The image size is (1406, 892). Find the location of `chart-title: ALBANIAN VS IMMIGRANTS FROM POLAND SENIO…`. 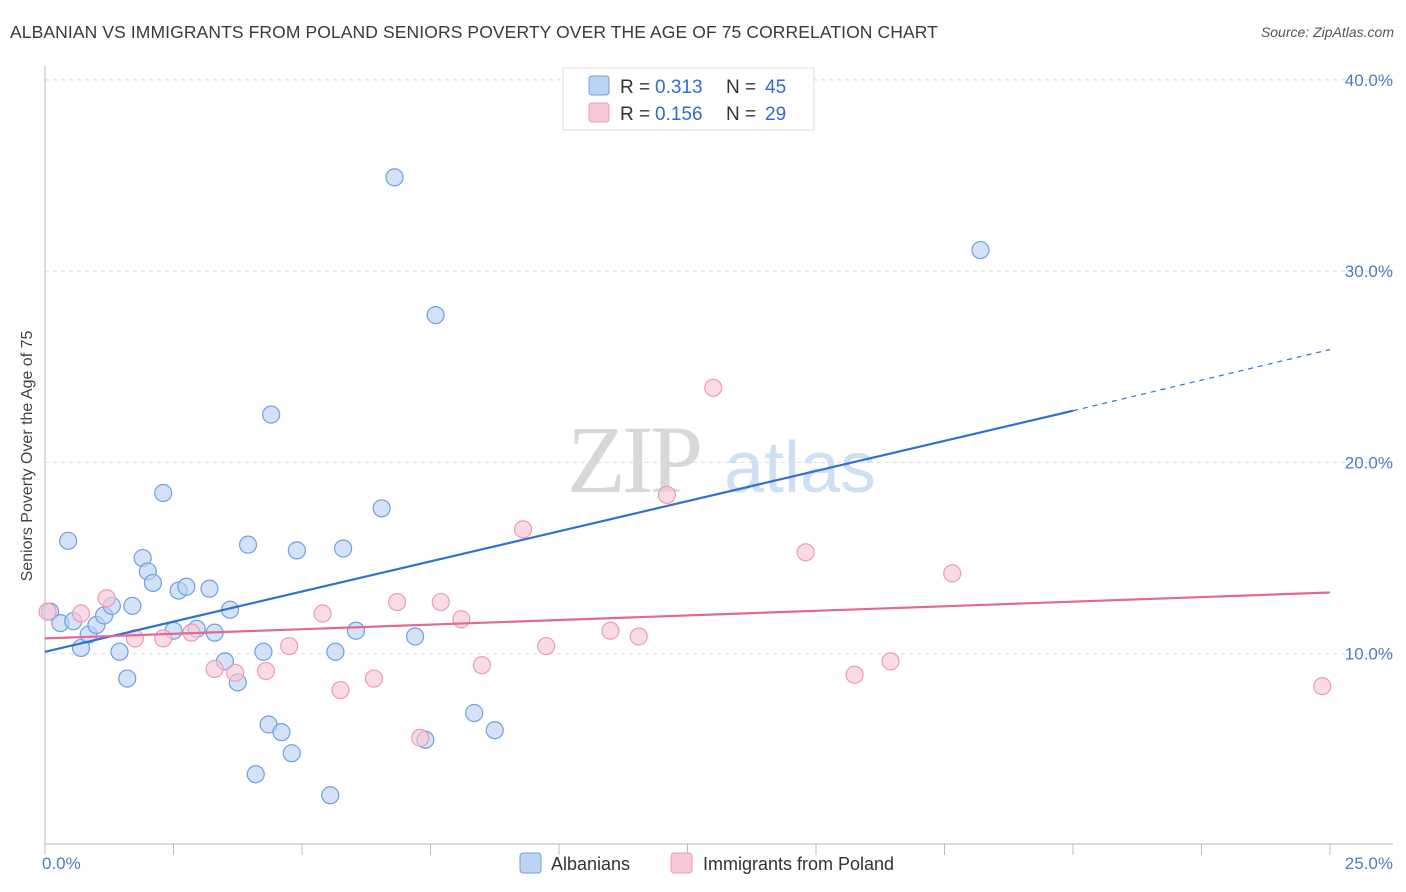

chart-title: ALBANIAN VS IMMIGRANTS FROM POLAND SENIO… is located at coordinates (474, 32).